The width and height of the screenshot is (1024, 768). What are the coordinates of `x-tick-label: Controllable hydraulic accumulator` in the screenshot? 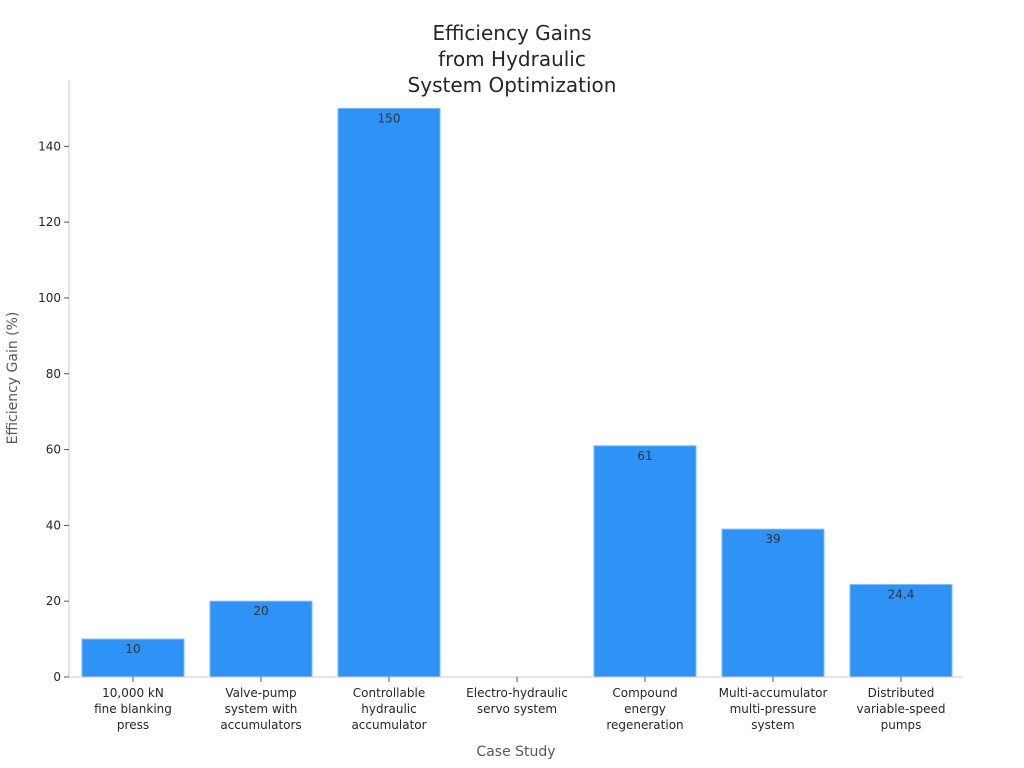 It's located at (388, 709).